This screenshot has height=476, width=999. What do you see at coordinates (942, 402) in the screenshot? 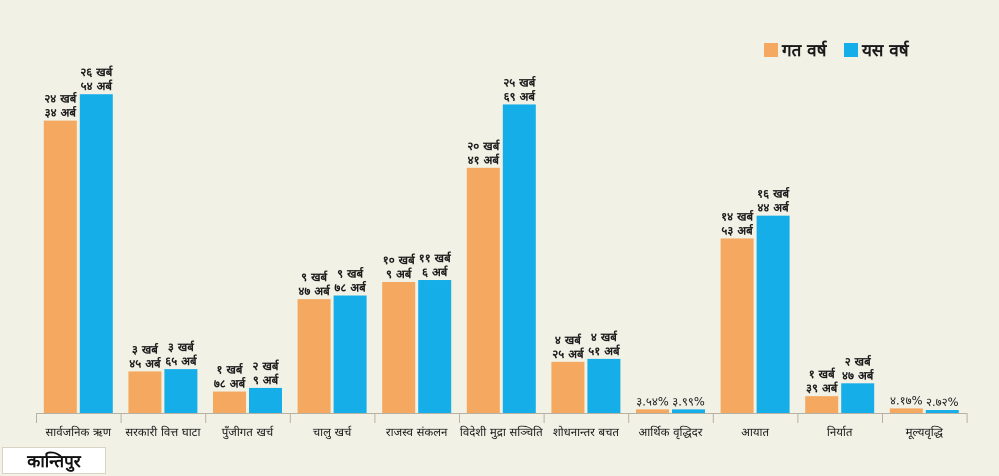
I see `data-label: २.७२%` at bounding box center [942, 402].